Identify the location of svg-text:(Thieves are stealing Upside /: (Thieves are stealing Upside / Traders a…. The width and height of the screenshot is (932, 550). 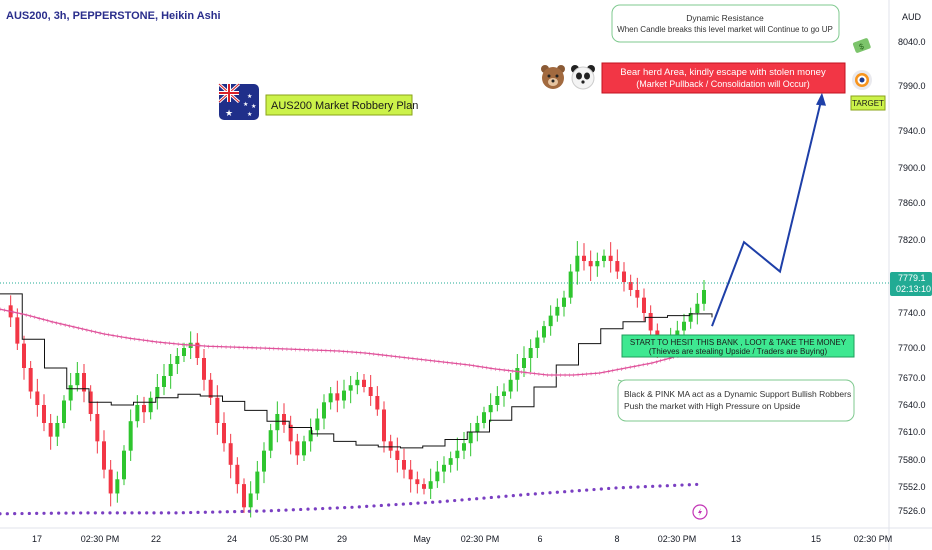
(738, 351).